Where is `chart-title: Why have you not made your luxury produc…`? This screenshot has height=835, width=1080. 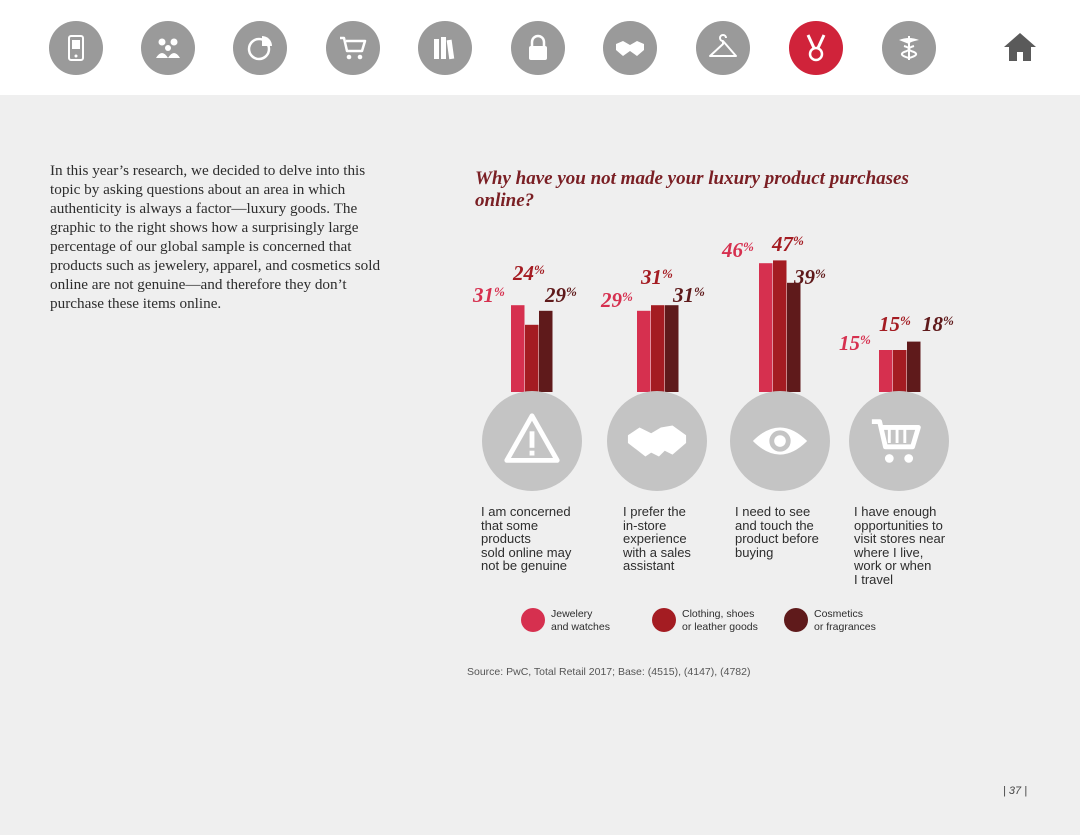 chart-title: Why have you not made your luxury produc… is located at coordinates (692, 189).